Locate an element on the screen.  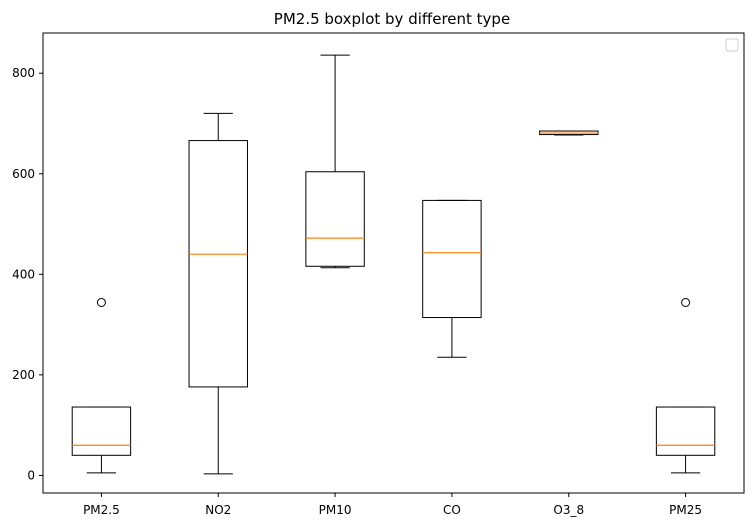
x-tick-label: O3_8 is located at coordinates (568, 510).